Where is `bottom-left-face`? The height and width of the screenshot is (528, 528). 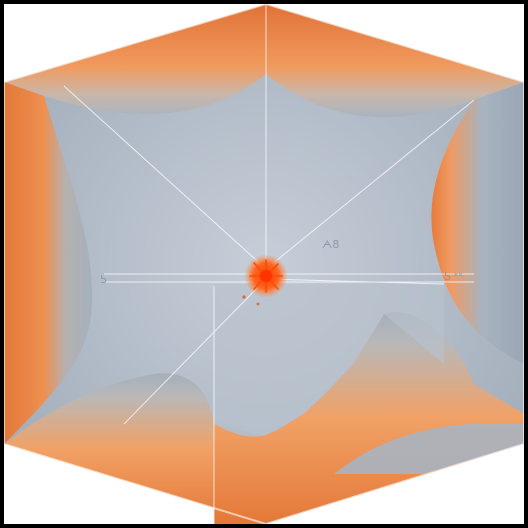 bottom-left-face is located at coordinates (135, 448).